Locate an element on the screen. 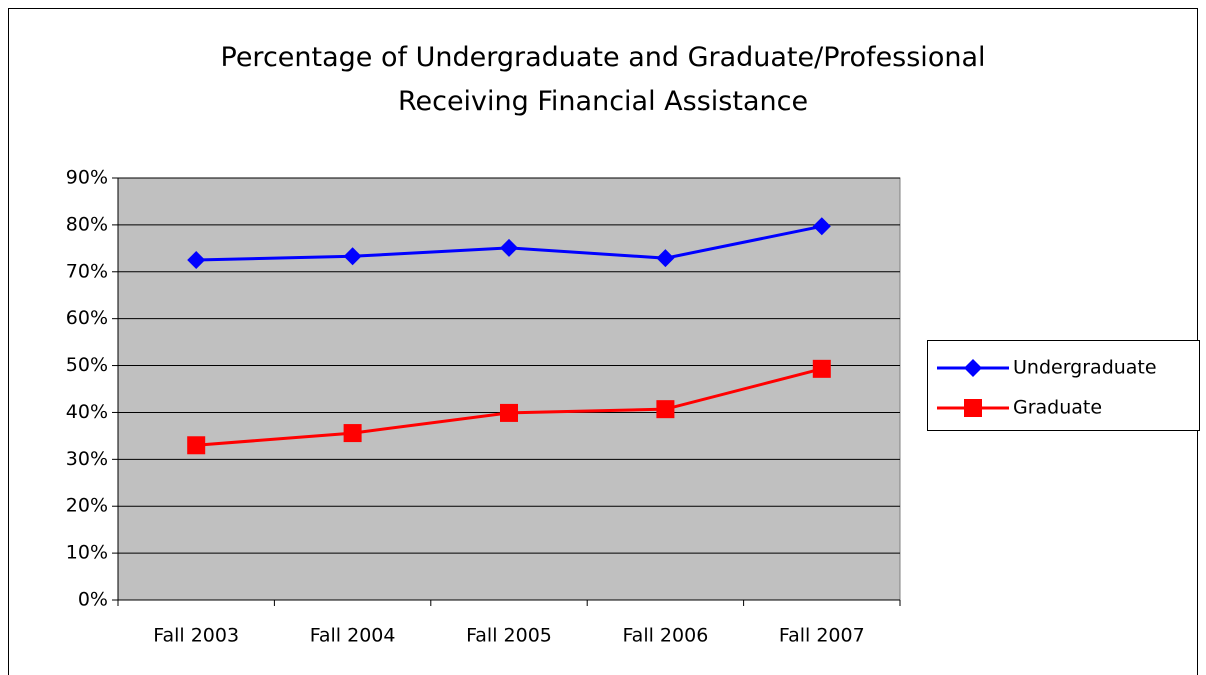 The width and height of the screenshot is (1206, 675). y-tick-label: 30% is located at coordinates (87, 459).